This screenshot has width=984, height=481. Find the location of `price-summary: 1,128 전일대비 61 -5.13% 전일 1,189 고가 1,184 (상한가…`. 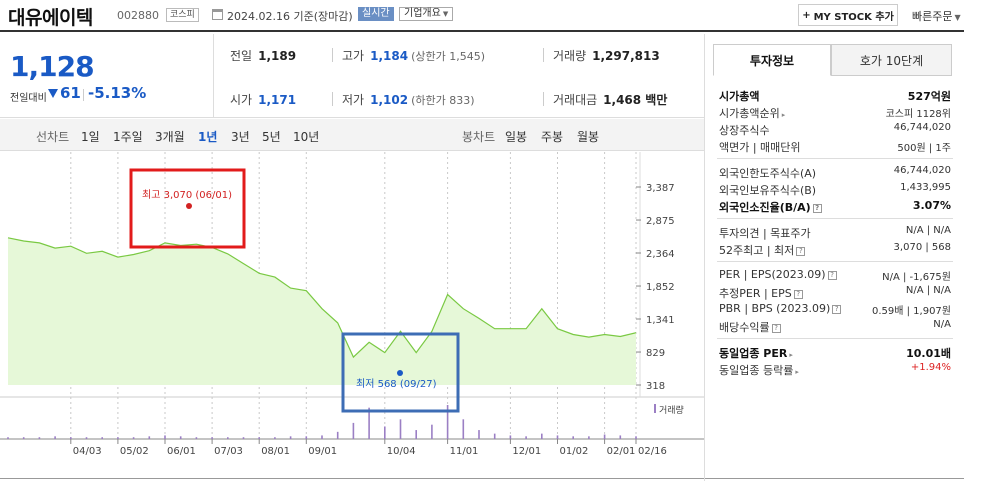

price-summary: 1,128 전일대비 61 -5.13% 전일 1,189 고가 1,184 (상한가… is located at coordinates (352, 76).